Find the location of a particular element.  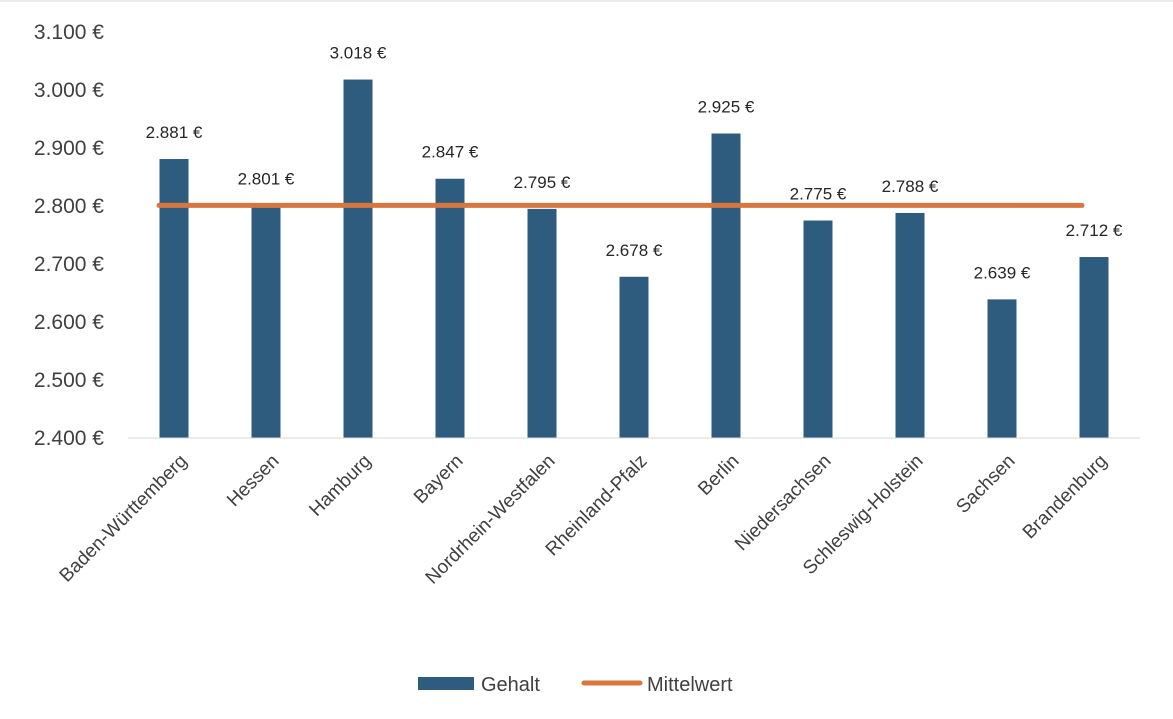

data-label: 2.788 € is located at coordinates (910, 186).